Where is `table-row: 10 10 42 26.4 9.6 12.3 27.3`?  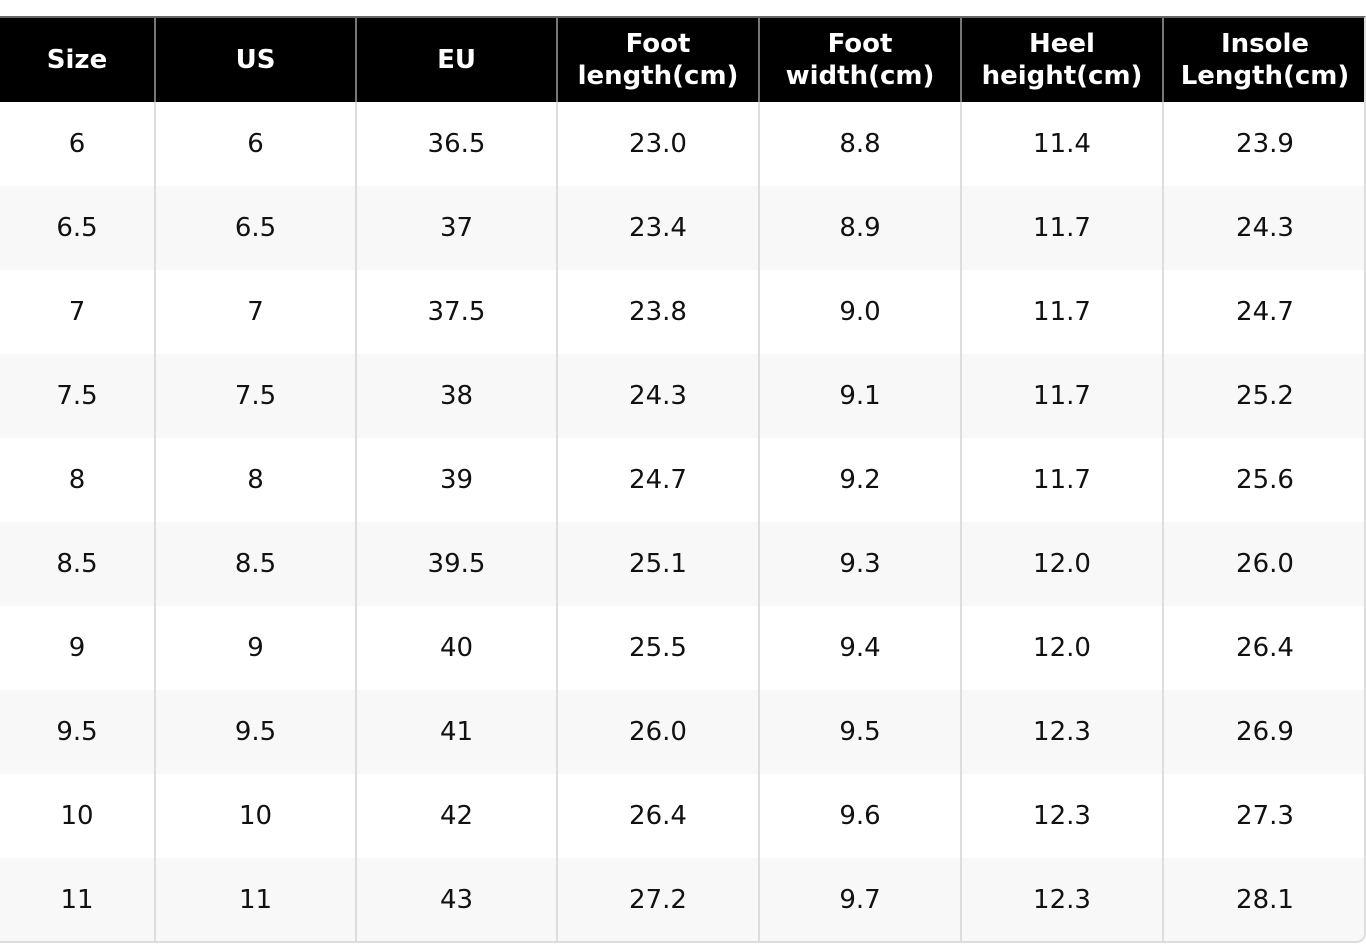
table-row: 10 10 42 26.4 9.6 12.3 27.3 is located at coordinates (682, 816).